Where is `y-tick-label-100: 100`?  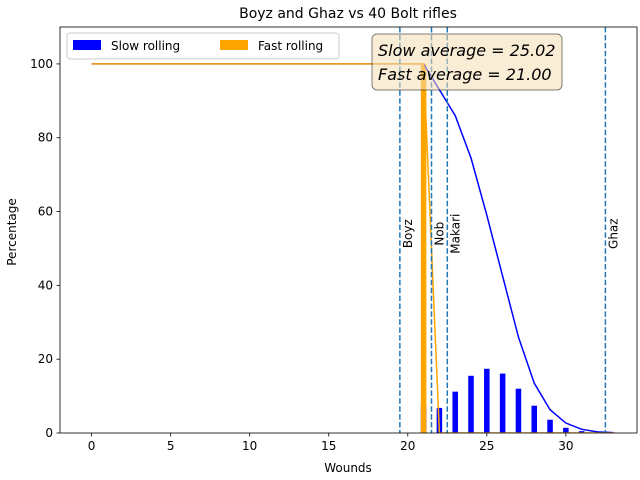 y-tick-label-100: 100 is located at coordinates (41, 64).